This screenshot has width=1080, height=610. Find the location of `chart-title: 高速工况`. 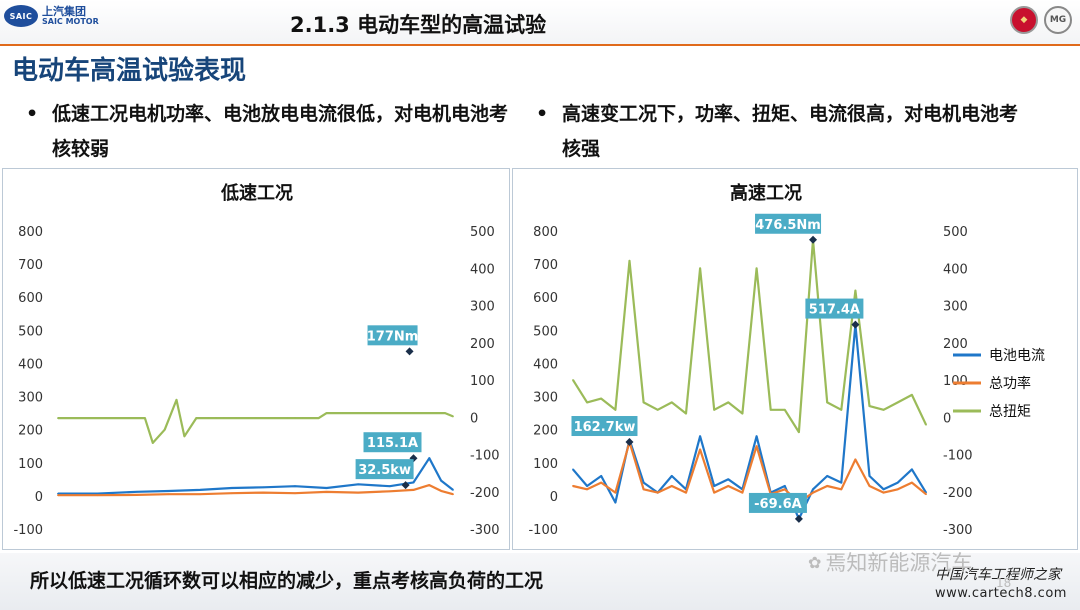

chart-title: 高速工况 is located at coordinates (766, 193).